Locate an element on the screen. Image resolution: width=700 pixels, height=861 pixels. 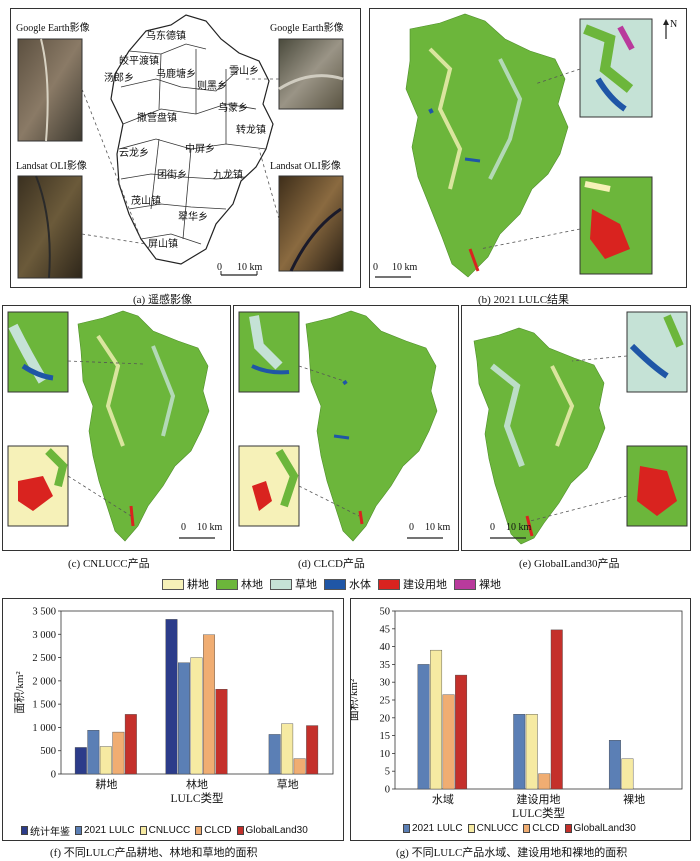
legend-item: CNLUCC is located at coordinates (164, 830).